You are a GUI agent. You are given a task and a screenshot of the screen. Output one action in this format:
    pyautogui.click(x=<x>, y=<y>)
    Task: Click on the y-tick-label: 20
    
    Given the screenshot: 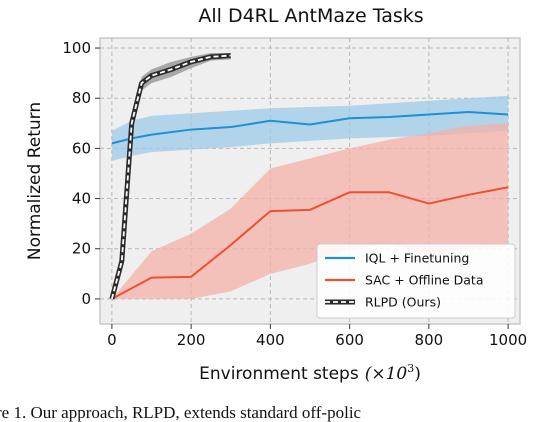 What is the action you would take?
    pyautogui.click(x=81, y=249)
    